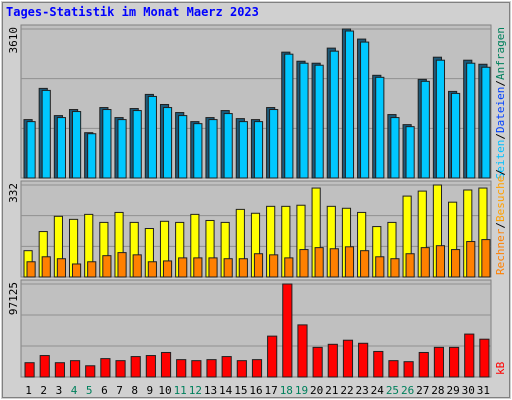 Image resolution: width=512 pixels, height=400 pixels. Describe the element at coordinates (362, 390) in the screenshot. I see `x-tick-label: 23` at that location.